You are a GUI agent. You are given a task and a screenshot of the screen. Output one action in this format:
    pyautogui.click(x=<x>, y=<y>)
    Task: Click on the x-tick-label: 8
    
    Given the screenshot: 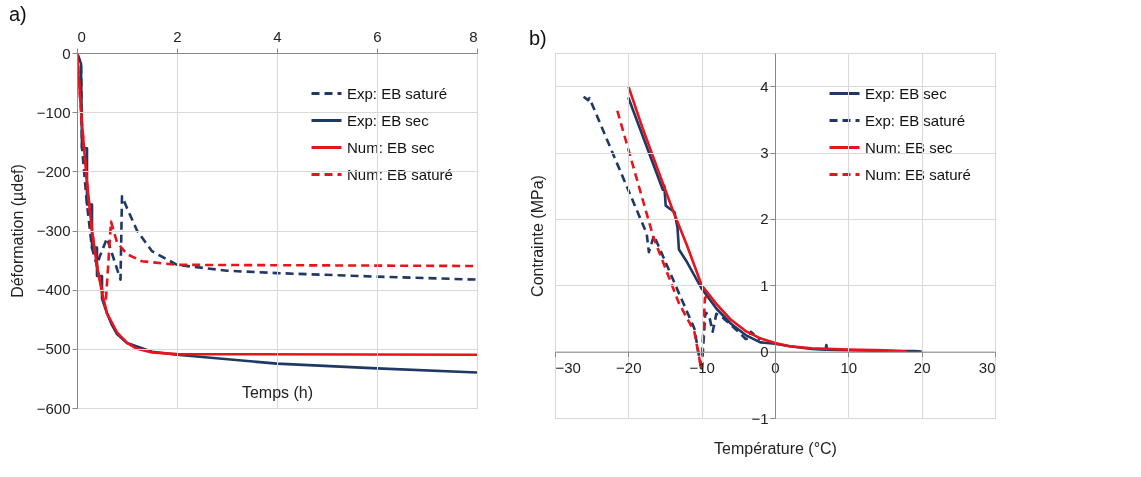 What is the action you would take?
    pyautogui.click(x=473, y=36)
    